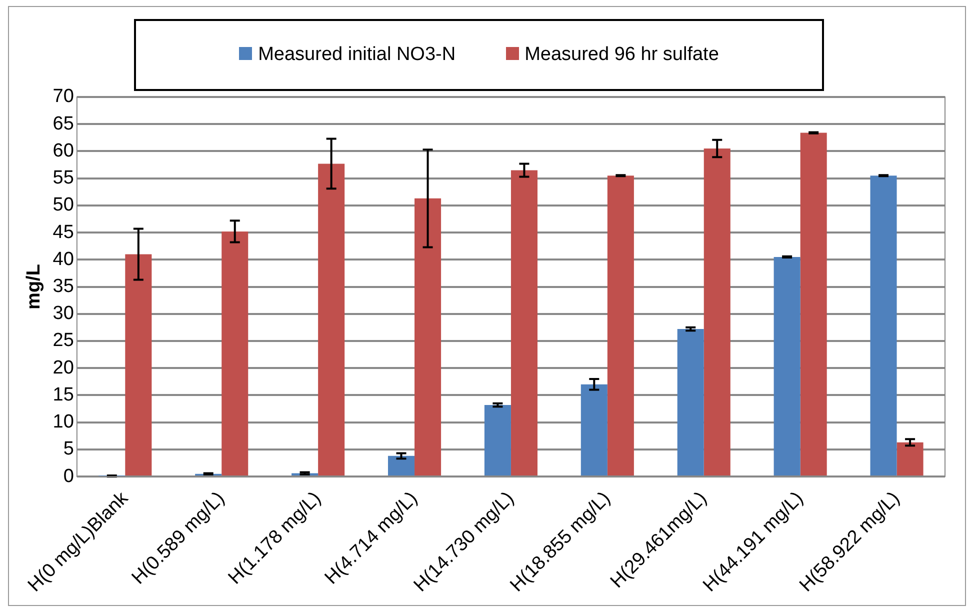 The height and width of the screenshot is (612, 972). Describe the element at coordinates (63, 178) in the screenshot. I see `y-tick-label: 55` at that location.